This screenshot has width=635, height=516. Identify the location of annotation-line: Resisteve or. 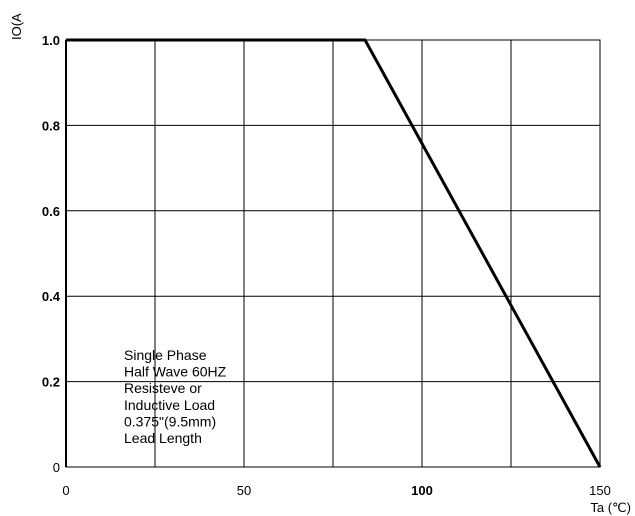
(163, 388).